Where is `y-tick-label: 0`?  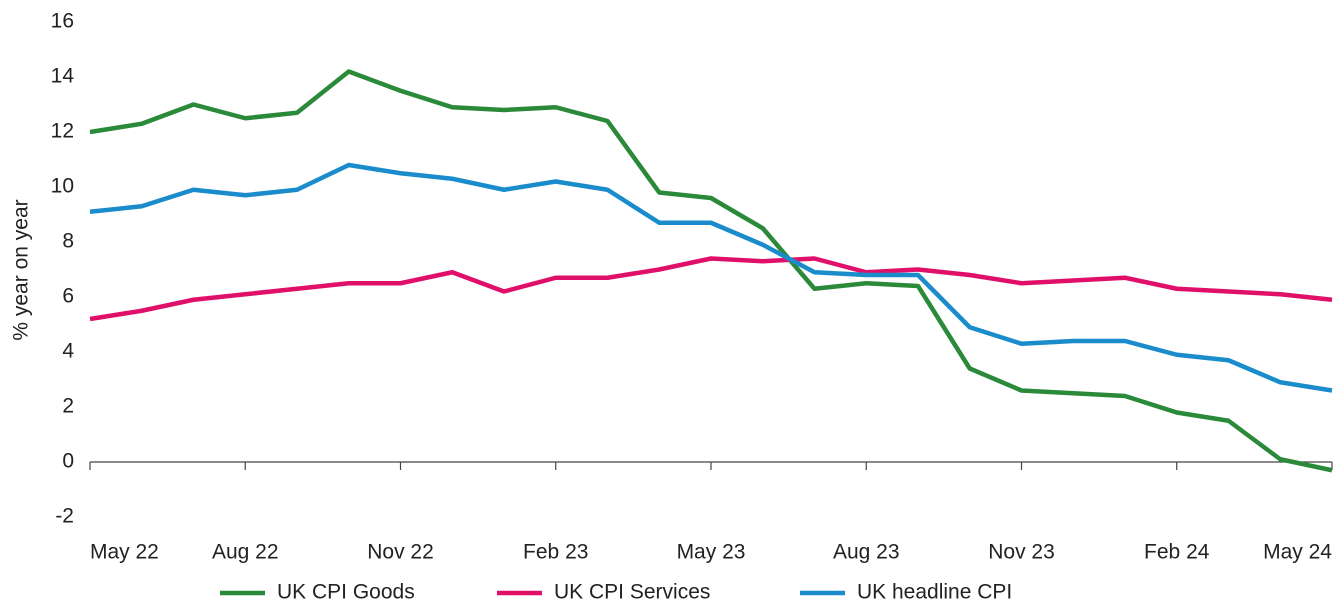 y-tick-label: 0 is located at coordinates (68, 461).